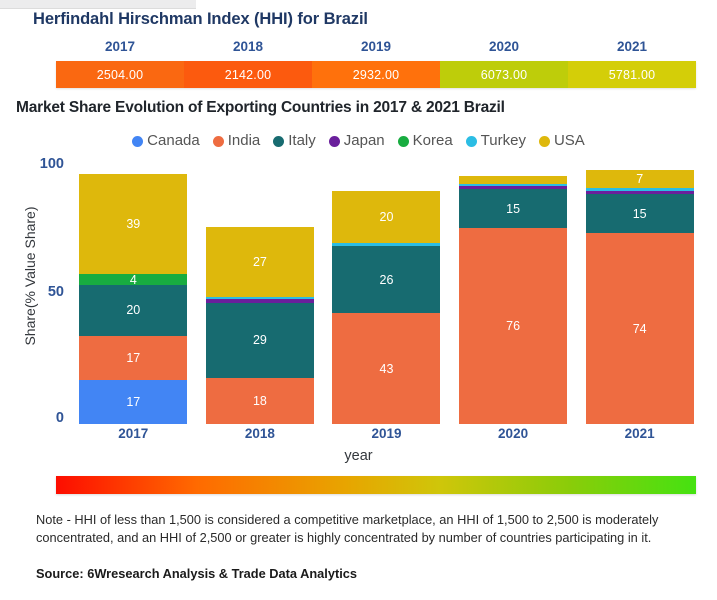  I want to click on bar-segment-2020-turkey, so click(513, 185).